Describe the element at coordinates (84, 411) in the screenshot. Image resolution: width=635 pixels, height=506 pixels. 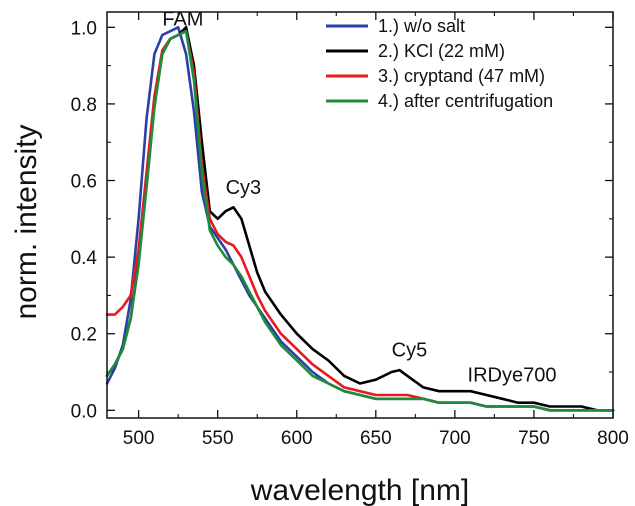
I see `y-tick-label: 0.0` at that location.